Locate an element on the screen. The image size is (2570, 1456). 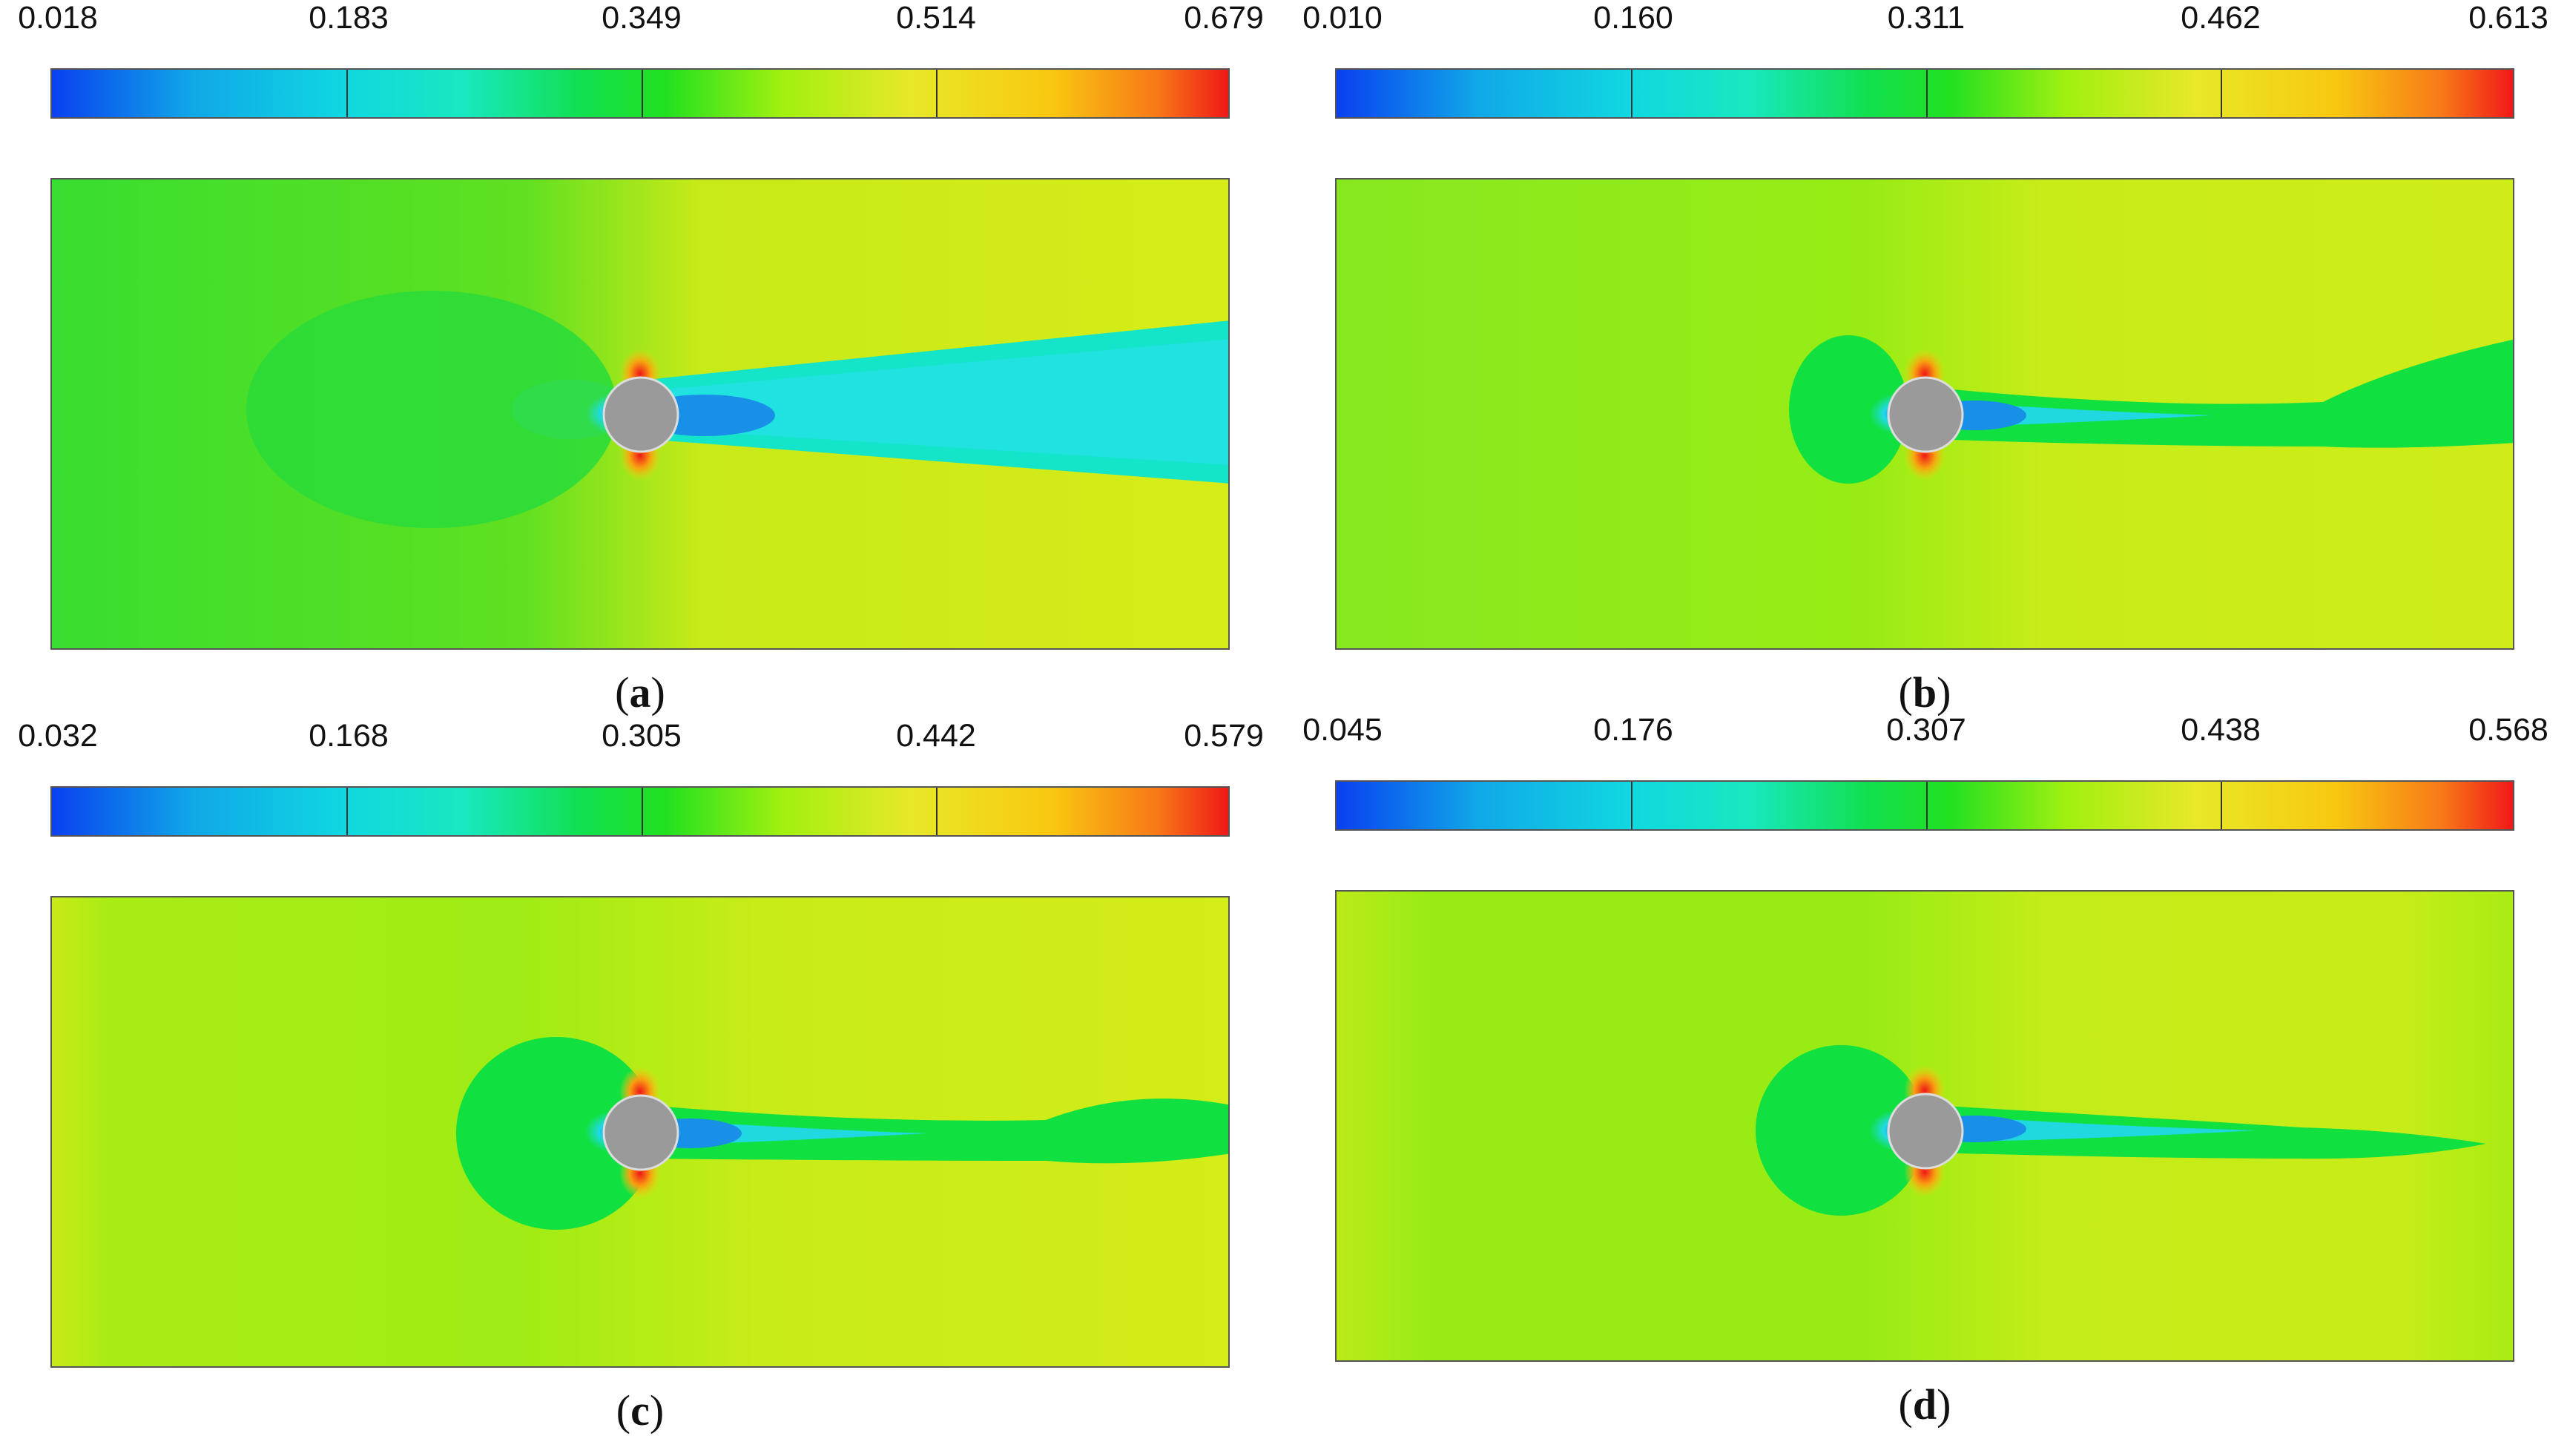
colorbar-tick-label: 0.462 is located at coordinates (2221, 18).